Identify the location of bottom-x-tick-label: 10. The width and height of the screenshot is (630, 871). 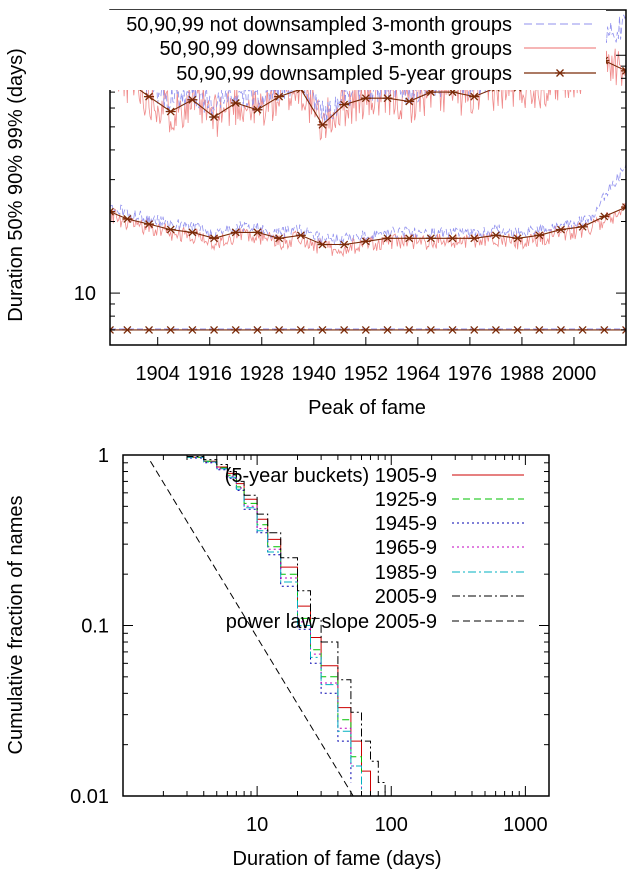
(257, 825).